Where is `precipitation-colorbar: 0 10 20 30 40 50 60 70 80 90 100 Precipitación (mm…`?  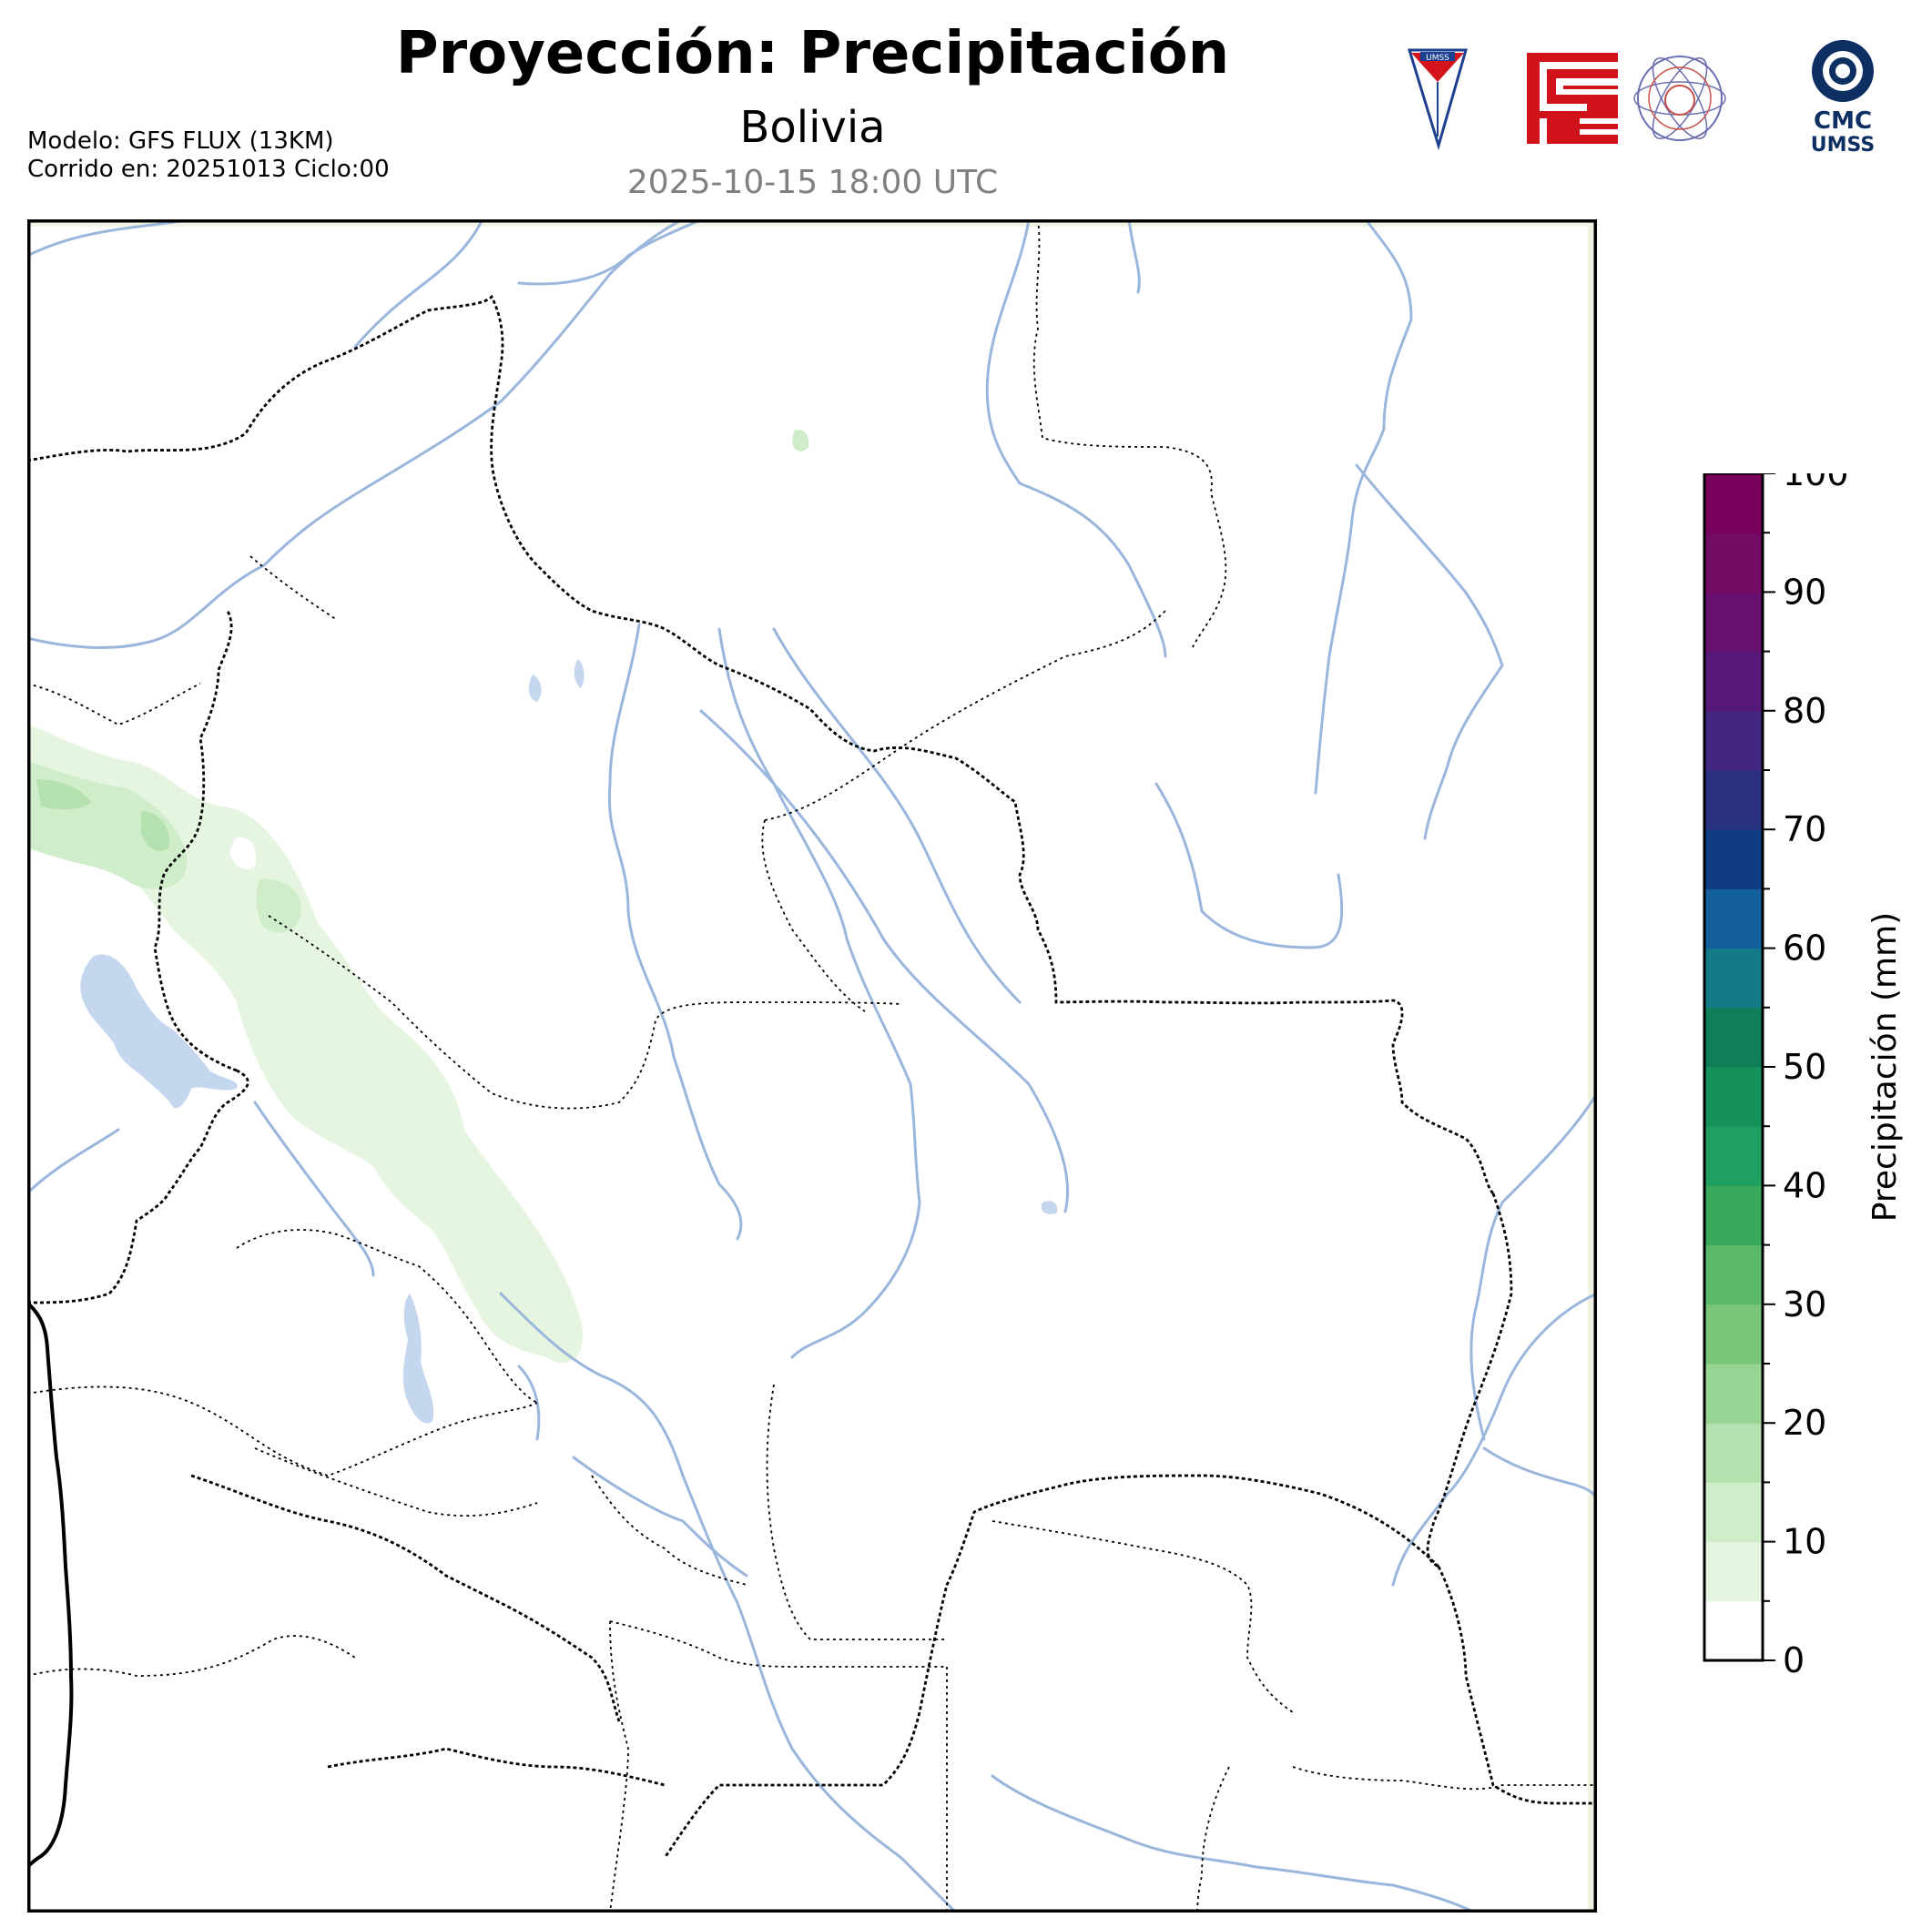 precipitation-colorbar: 0 10 20 30 40 50 60 70 80 90 100 Precipitación (mm… is located at coordinates (1804, 1074).